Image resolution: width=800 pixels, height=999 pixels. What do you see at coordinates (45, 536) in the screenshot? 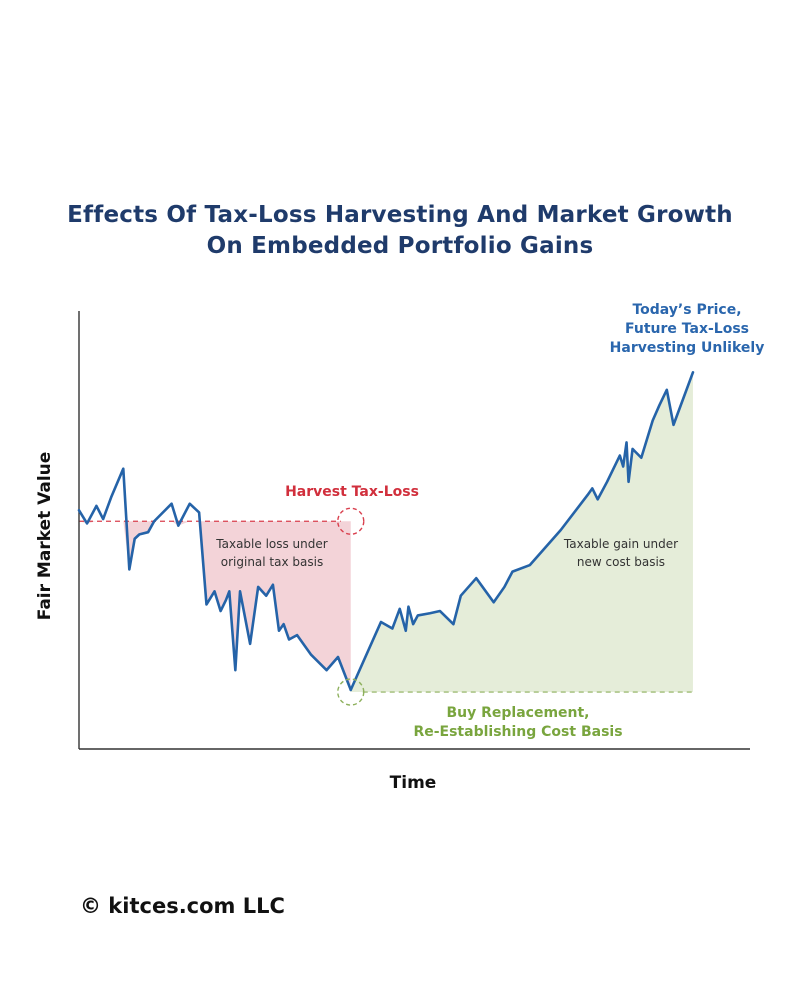
I see `y-axis-label: Fair Market Value` at bounding box center [45, 536].